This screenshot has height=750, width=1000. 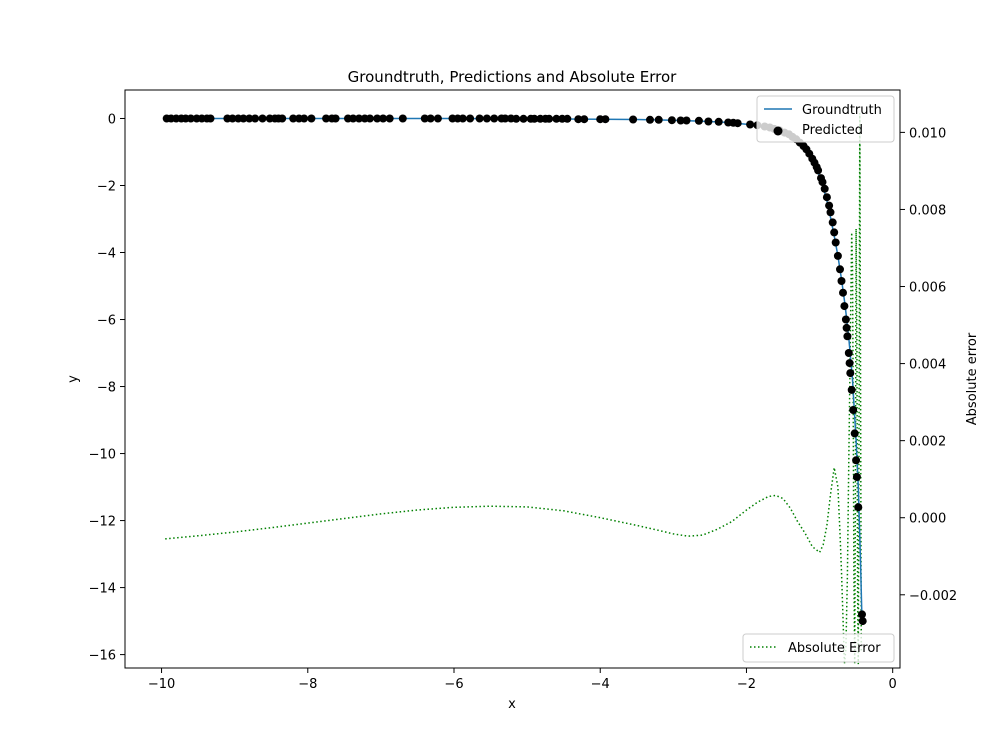 I want to click on legend-error-label: Absolute Error, so click(x=834, y=648).